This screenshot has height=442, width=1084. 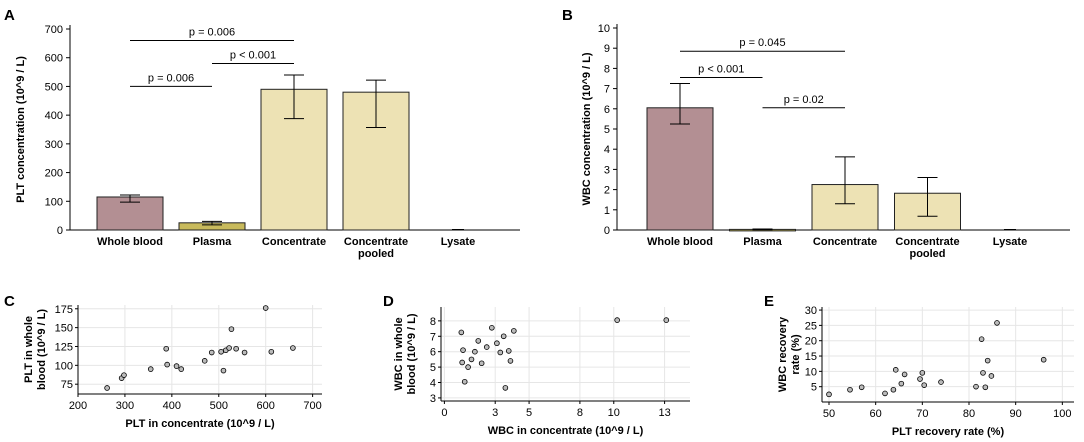 What do you see at coordinates (495, 413) in the screenshot?
I see `x-tick-label: 3` at bounding box center [495, 413].